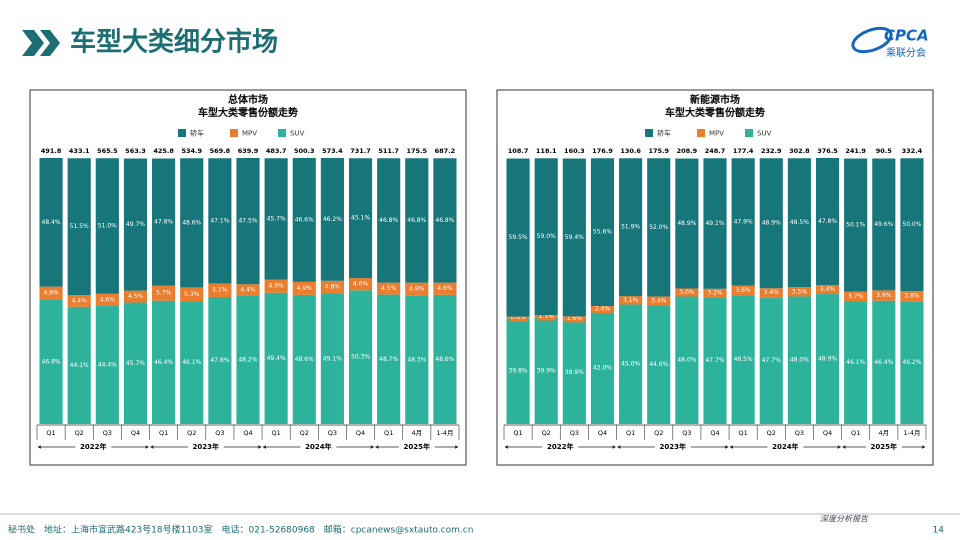  I want to click on value-label: 48.2%, so click(247, 359).